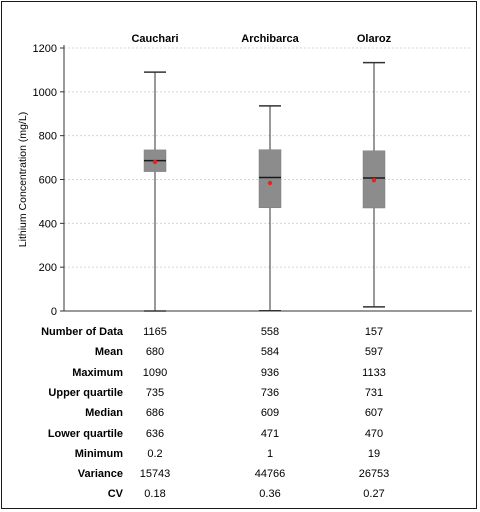 This screenshot has height=512, width=480. What do you see at coordinates (48, 268) in the screenshot?
I see `y-tick-label: 200` at bounding box center [48, 268].